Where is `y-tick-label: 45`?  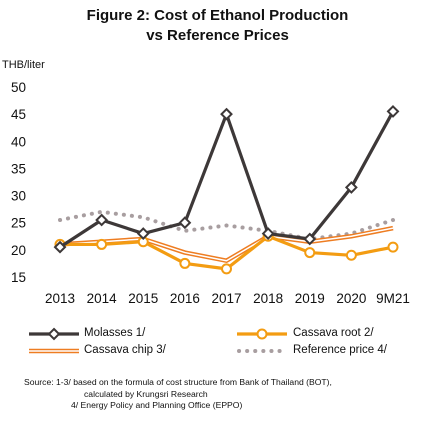
y-tick-label: 45 is located at coordinates (18, 114).